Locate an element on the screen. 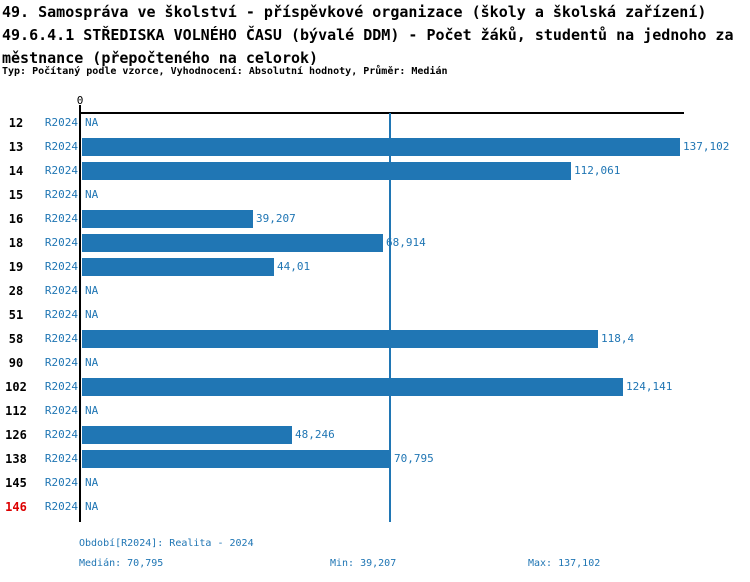  row-category-label: 146 is located at coordinates (16, 507).